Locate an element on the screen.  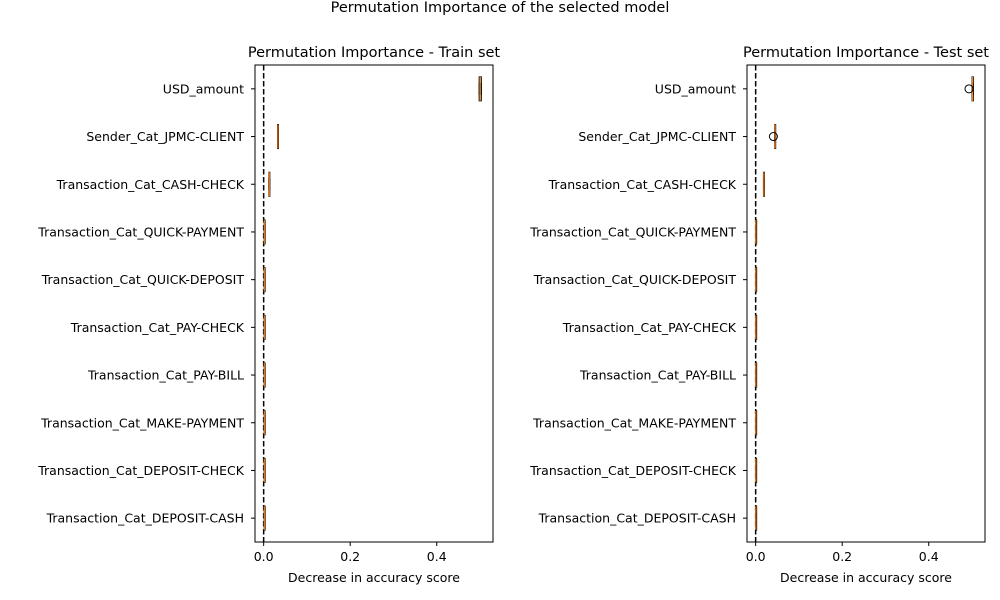
train-panel-title: Permutation Importance - Train set is located at coordinates (374, 53).